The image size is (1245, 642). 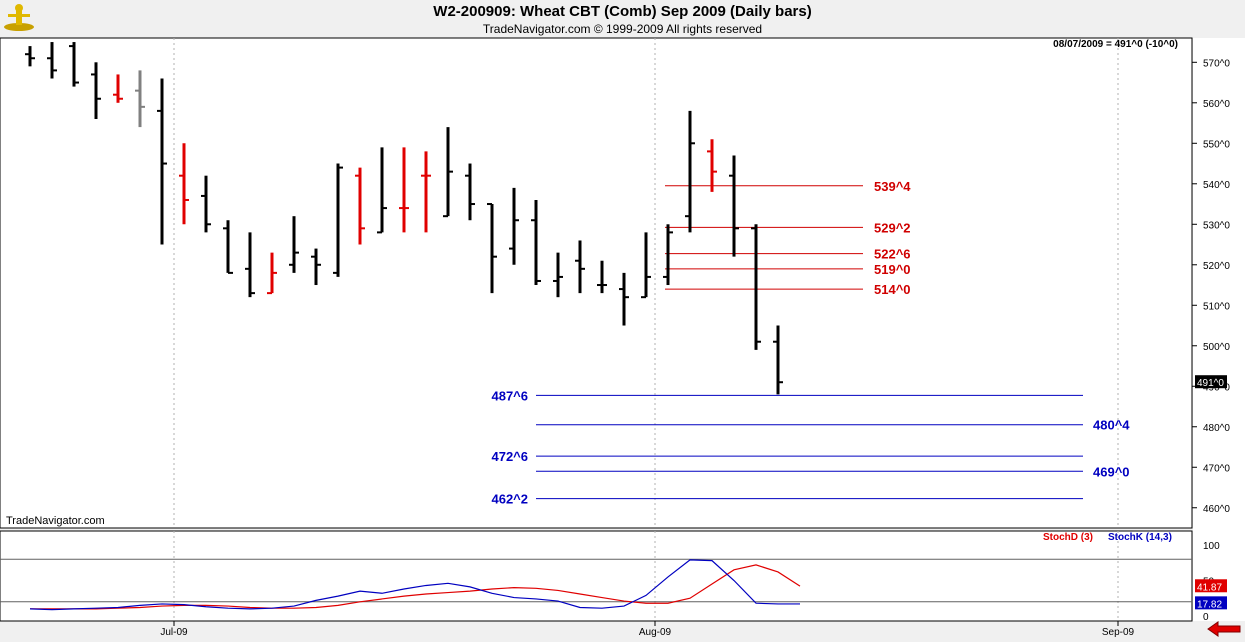 I want to click on level-label-8: 469^0, so click(x=1111, y=471).